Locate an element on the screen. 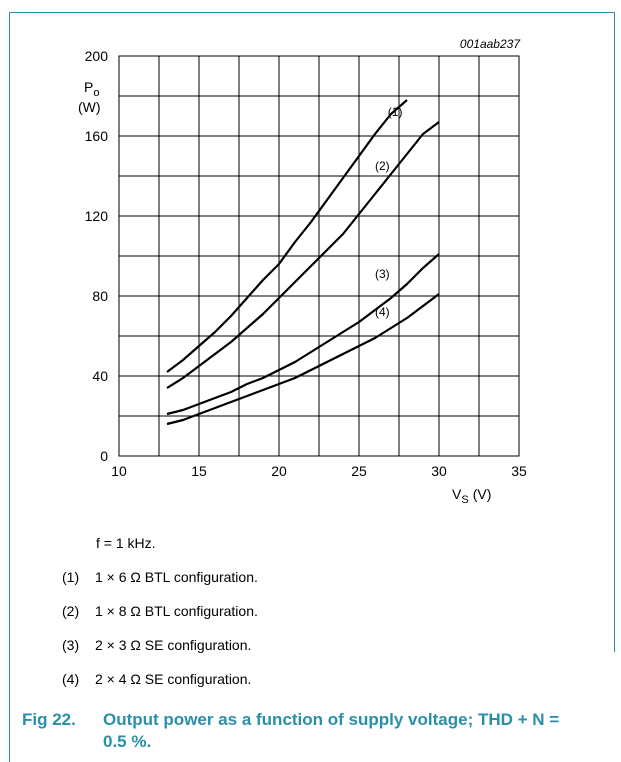 This screenshot has width=621, height=762. note-text: 1 × 8 Ω BTL configuration. is located at coordinates (176, 611).